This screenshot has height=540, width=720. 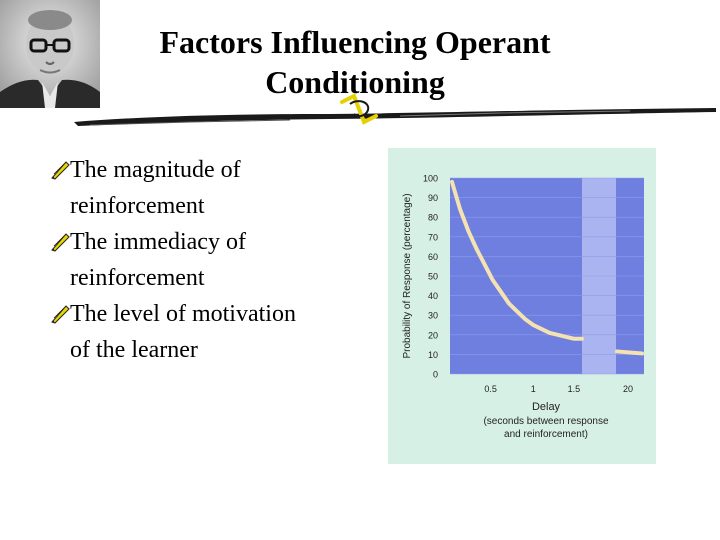 What do you see at coordinates (433, 335) in the screenshot?
I see `y-tick-label: 20` at bounding box center [433, 335].